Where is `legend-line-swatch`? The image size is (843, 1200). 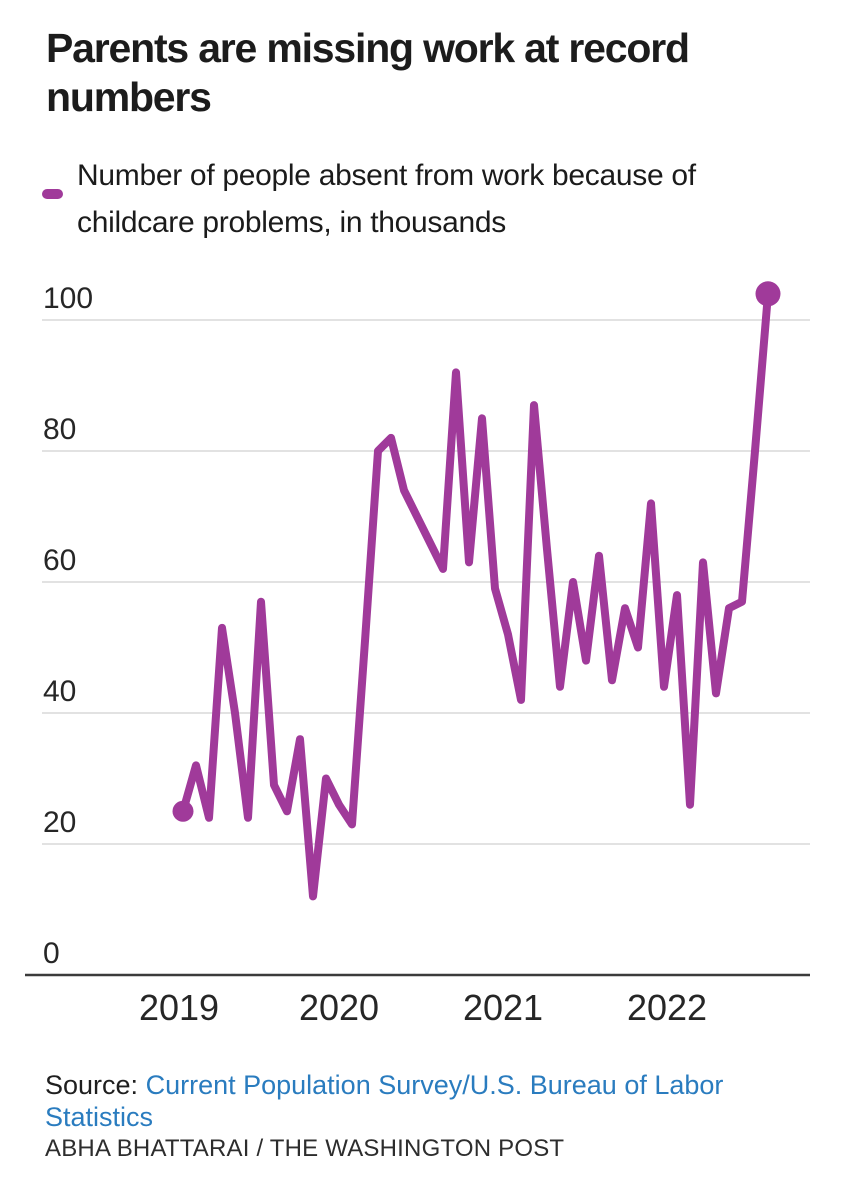 legend-line-swatch is located at coordinates (52, 194).